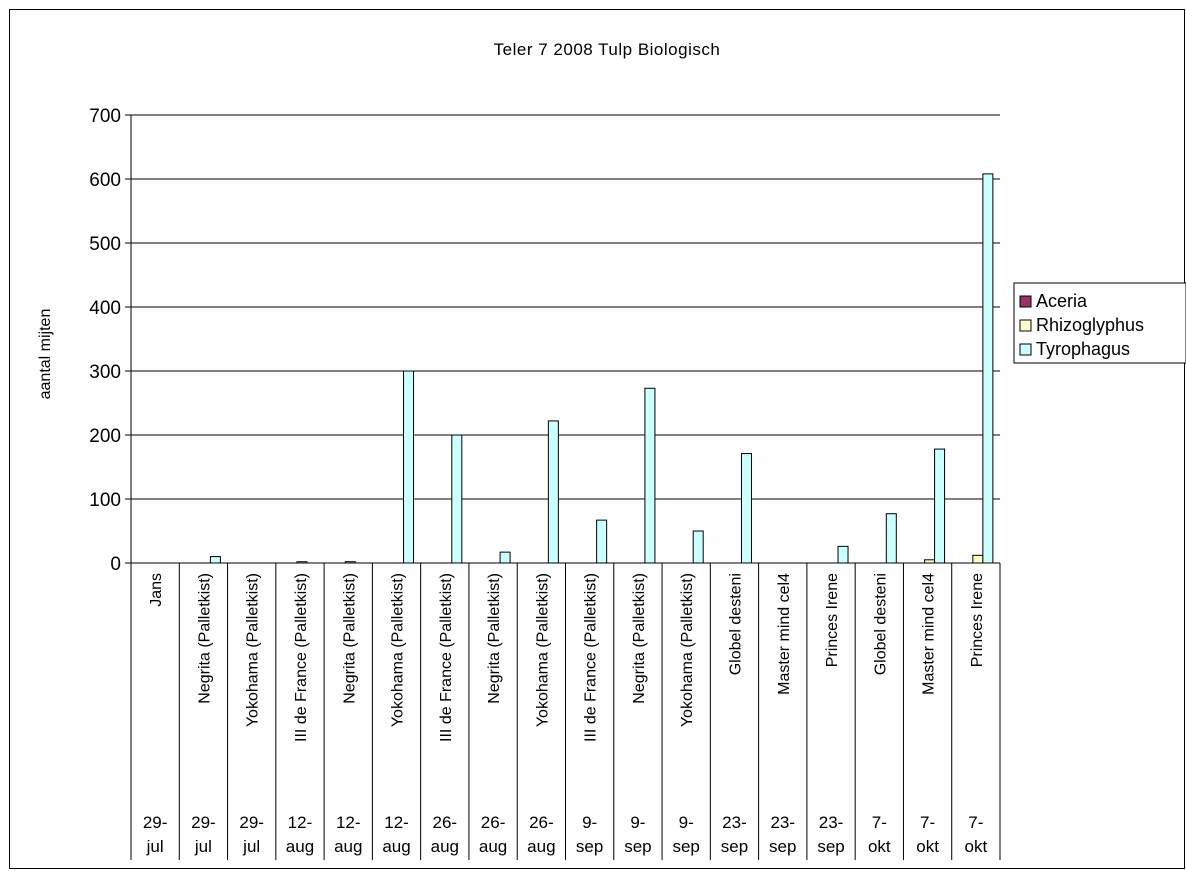 The image size is (1186, 871). Describe the element at coordinates (105, 500) in the screenshot. I see `y-tick-label: 100` at that location.